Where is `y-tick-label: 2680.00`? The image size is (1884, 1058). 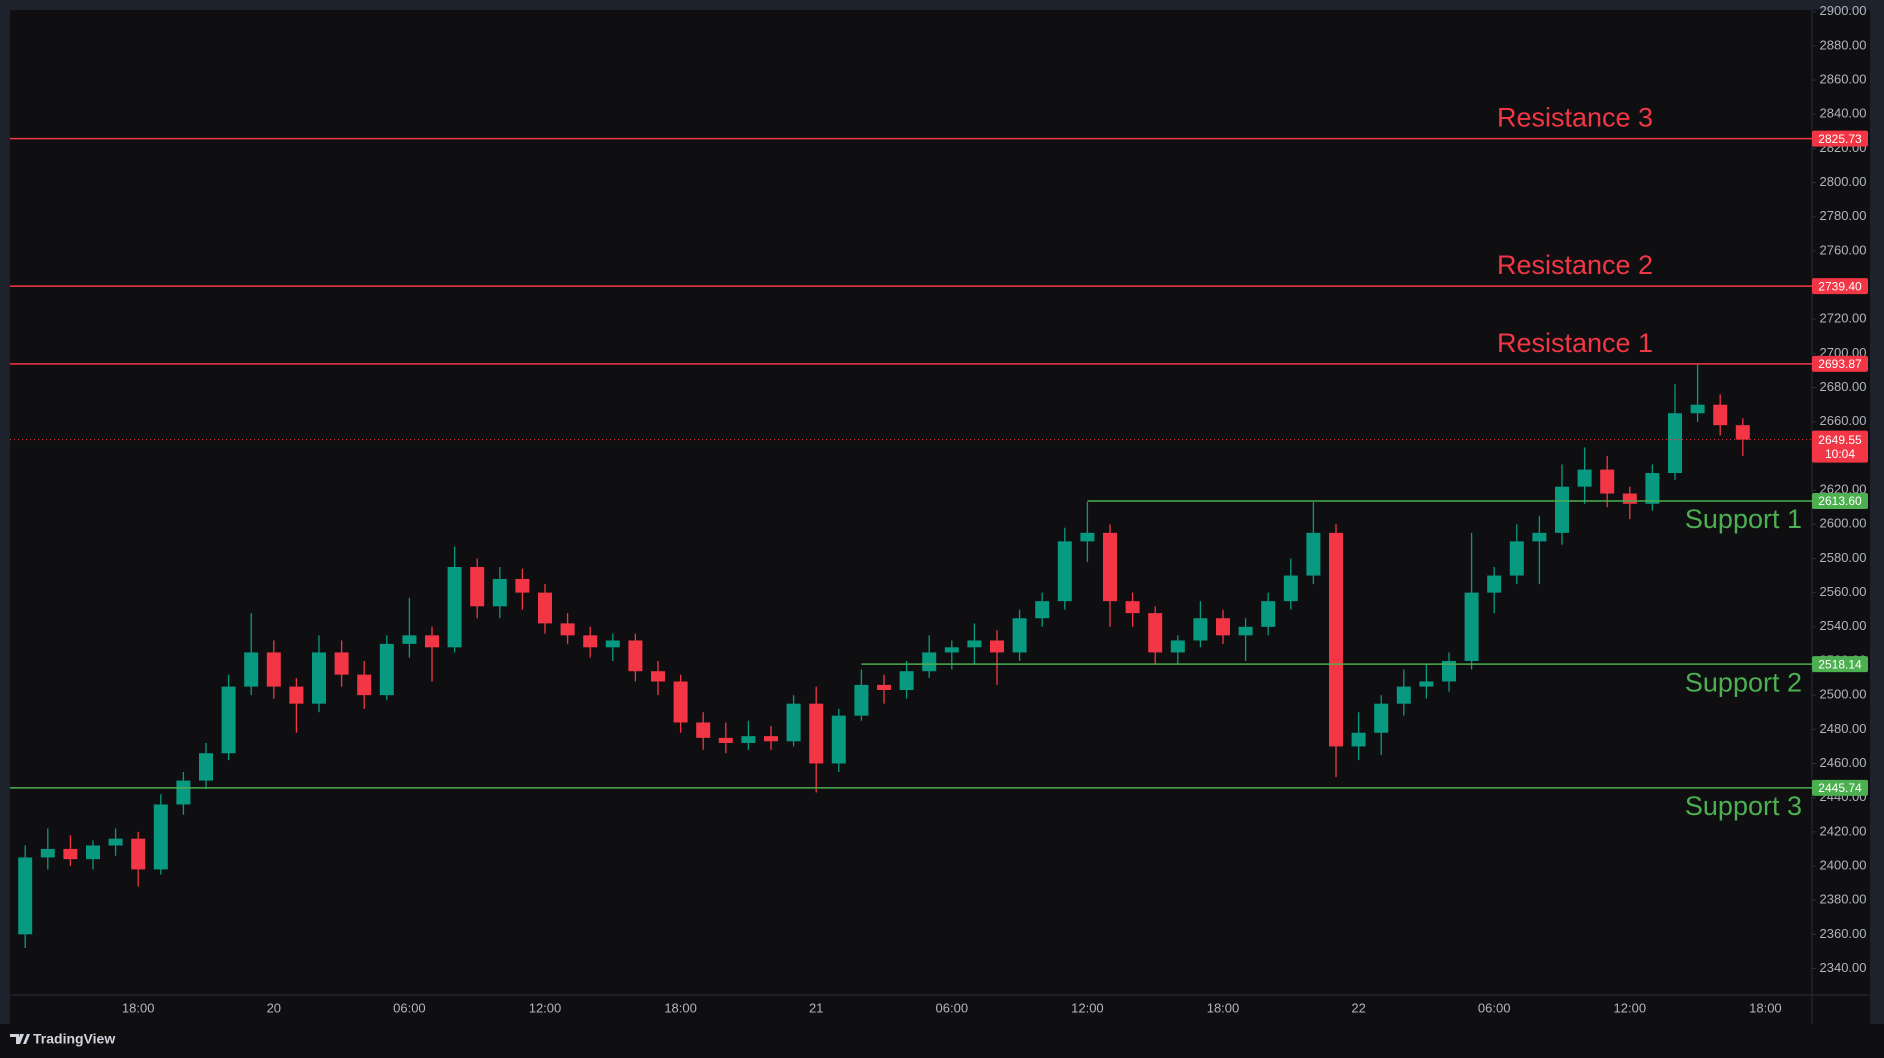
y-tick-label: 2680.00 is located at coordinates (1843, 386).